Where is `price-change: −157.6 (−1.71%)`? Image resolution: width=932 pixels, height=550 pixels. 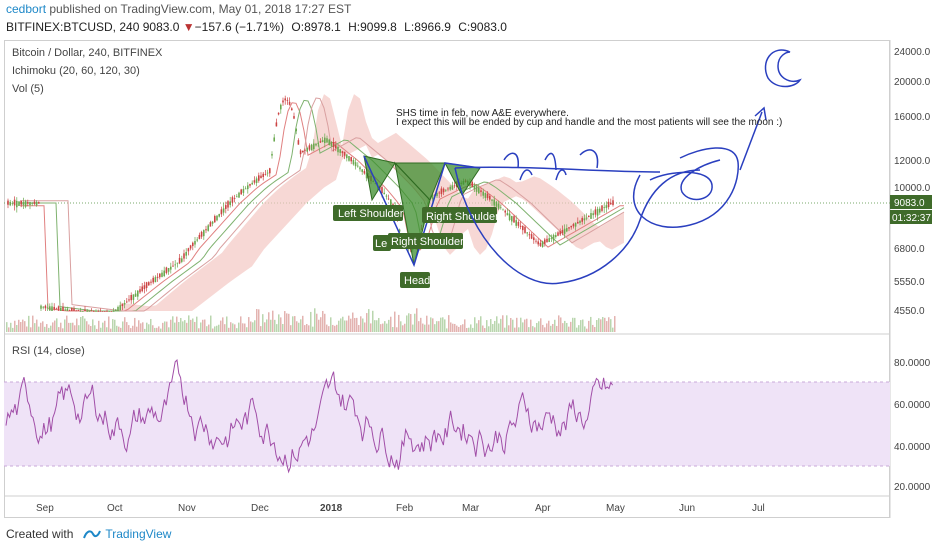
price-change: −157.6 (−1.71%) is located at coordinates (239, 27).